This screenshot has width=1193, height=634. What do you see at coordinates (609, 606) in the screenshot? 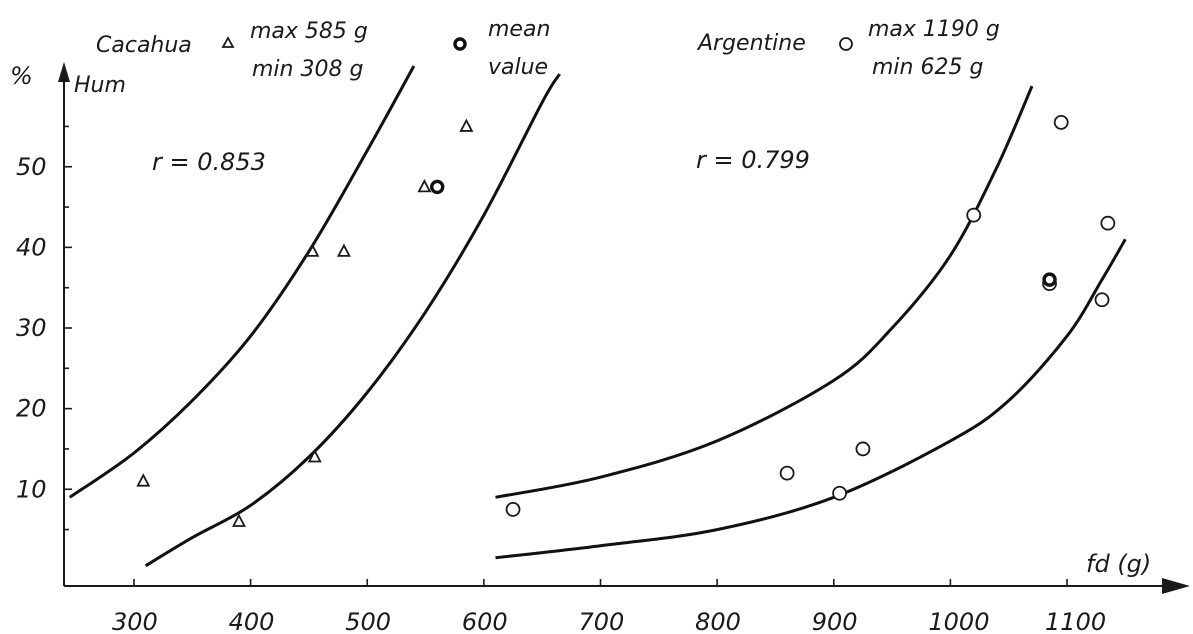
I see `x-tick-marks: 300 400 500 600 700 800 900 1000 1100` at bounding box center [609, 606].